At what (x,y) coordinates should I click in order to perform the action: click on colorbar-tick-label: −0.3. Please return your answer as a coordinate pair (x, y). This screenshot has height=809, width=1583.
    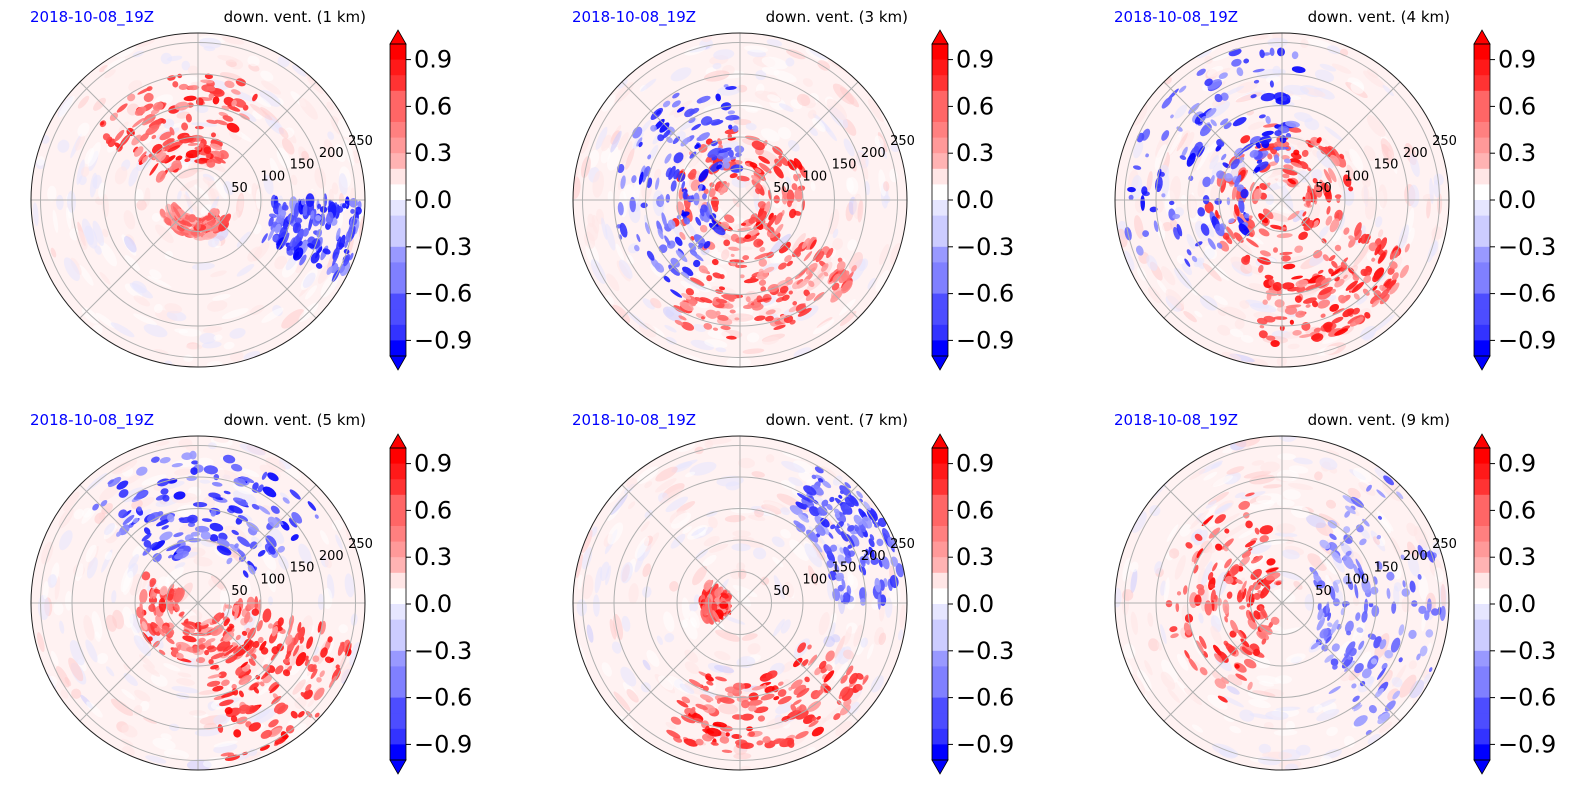
    Looking at the image, I should click on (1527, 247).